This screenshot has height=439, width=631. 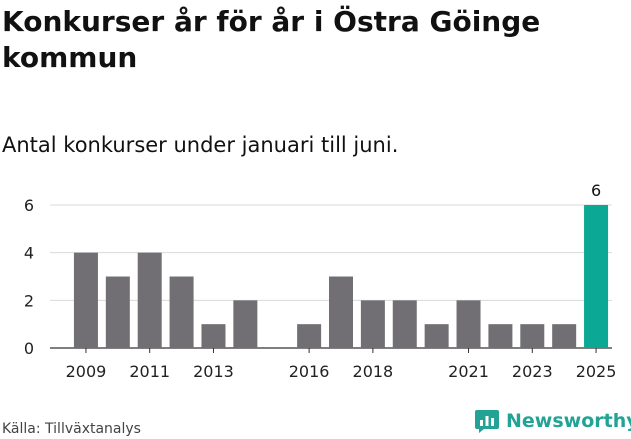 I want to click on bar-2018, so click(x=372, y=324).